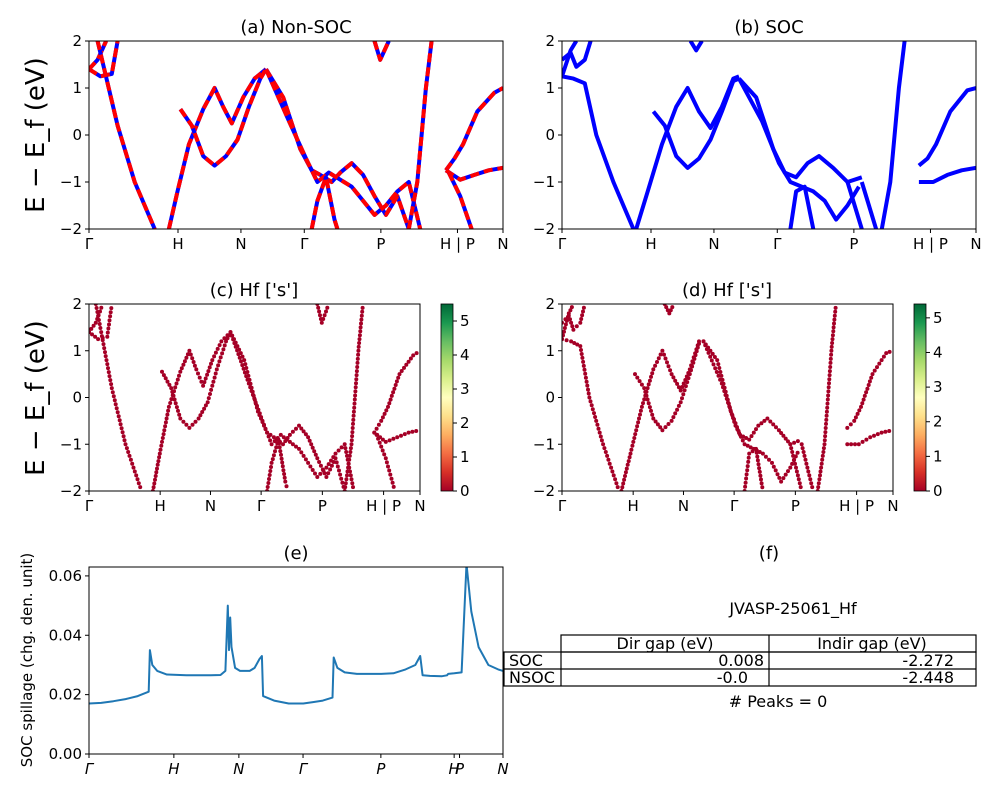 Image resolution: width=1000 pixels, height=800 pixels. What do you see at coordinates (938, 456) in the screenshot?
I see `colorbar-tick-label: 1` at bounding box center [938, 456].